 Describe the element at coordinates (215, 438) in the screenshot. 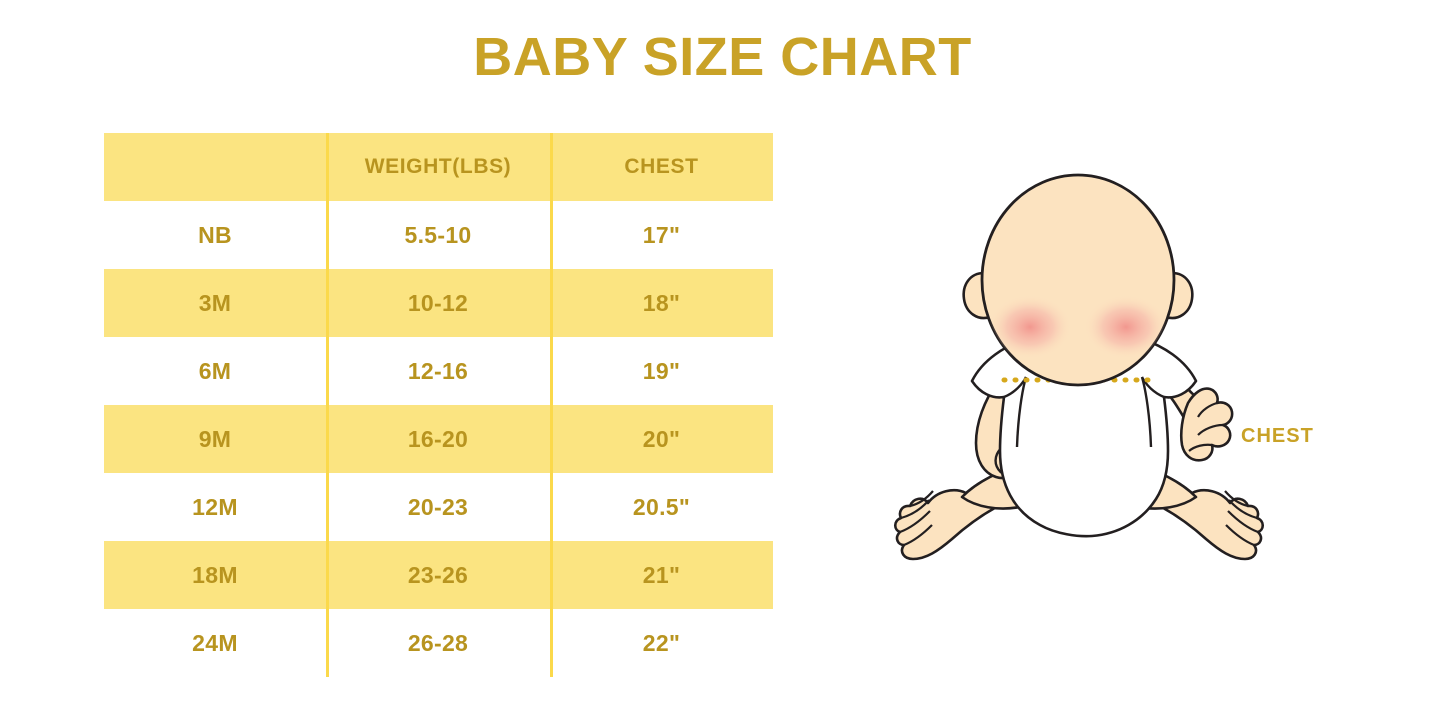

I see `cell-size: 9M` at that location.